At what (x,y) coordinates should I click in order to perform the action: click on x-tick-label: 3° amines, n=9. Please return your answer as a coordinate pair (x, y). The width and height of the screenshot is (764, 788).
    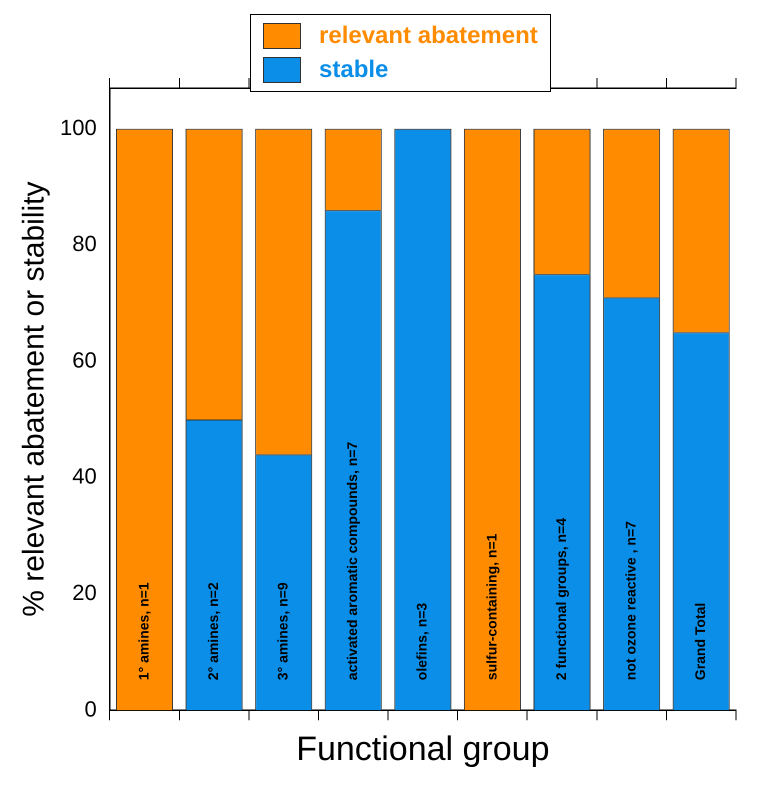
    Looking at the image, I should click on (282, 631).